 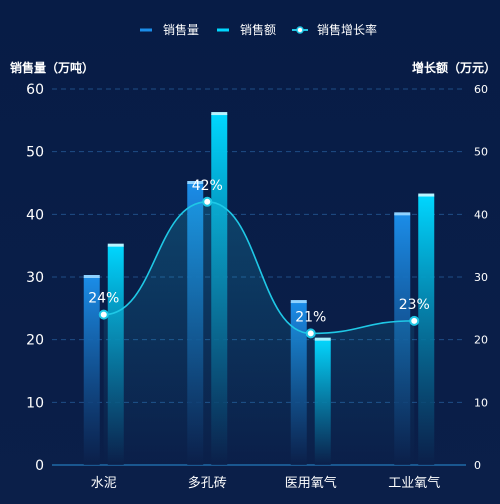 I want to click on bar-sales-amount, so click(x=426, y=330).